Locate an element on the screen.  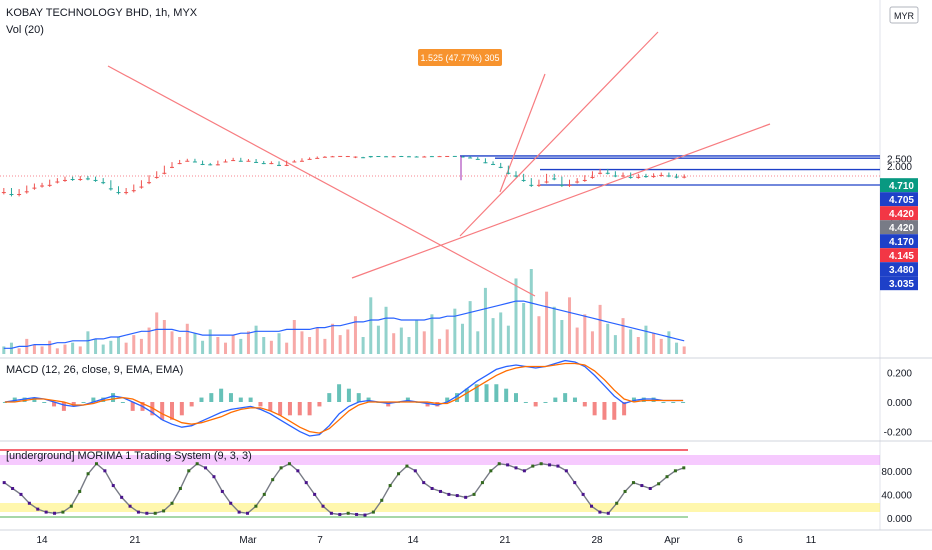
candles is located at coordinates (344, 176).